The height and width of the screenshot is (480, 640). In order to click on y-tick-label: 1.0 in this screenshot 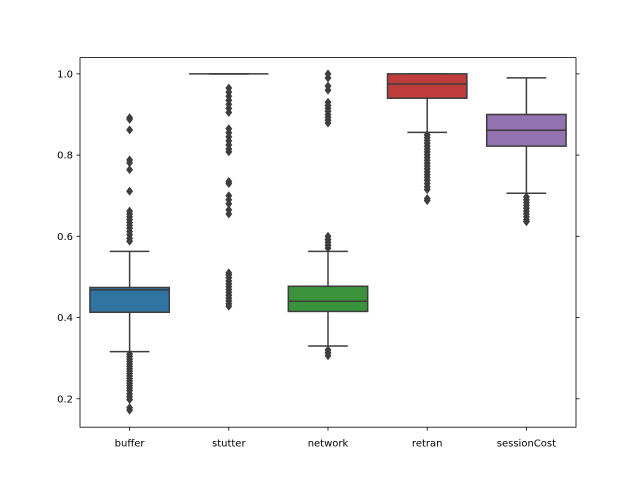, I will do `click(65, 74)`.